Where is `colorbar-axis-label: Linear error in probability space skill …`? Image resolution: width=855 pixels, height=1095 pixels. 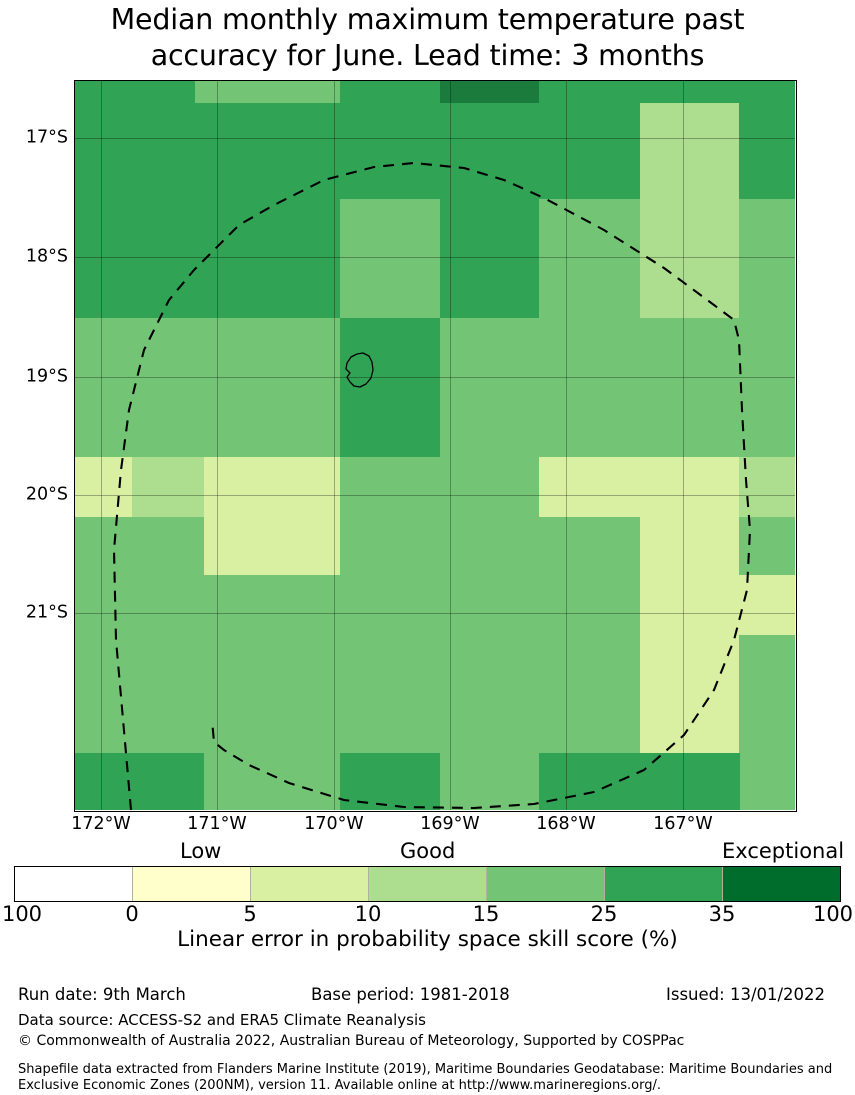 colorbar-axis-label: Linear error in probability space skill … is located at coordinates (427, 939).